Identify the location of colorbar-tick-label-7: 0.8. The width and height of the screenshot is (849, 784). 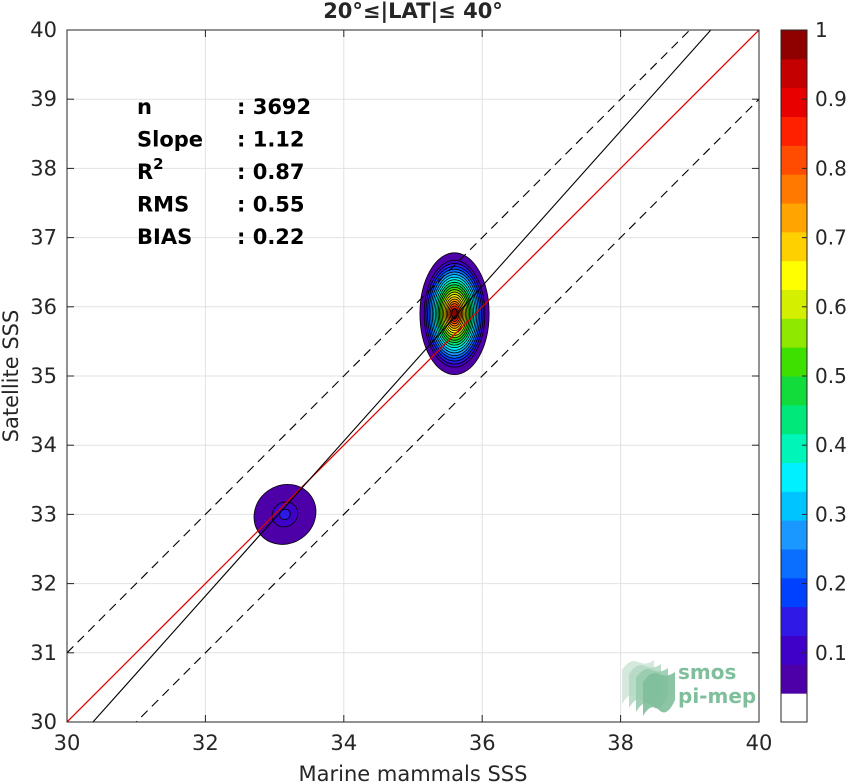
(831, 168).